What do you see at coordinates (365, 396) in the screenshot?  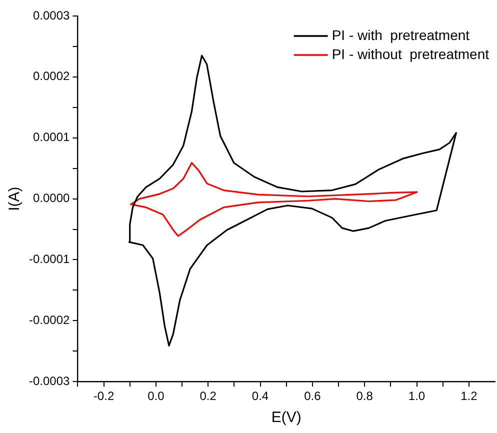 I see `x-tick-label: 0.8` at bounding box center [365, 396].